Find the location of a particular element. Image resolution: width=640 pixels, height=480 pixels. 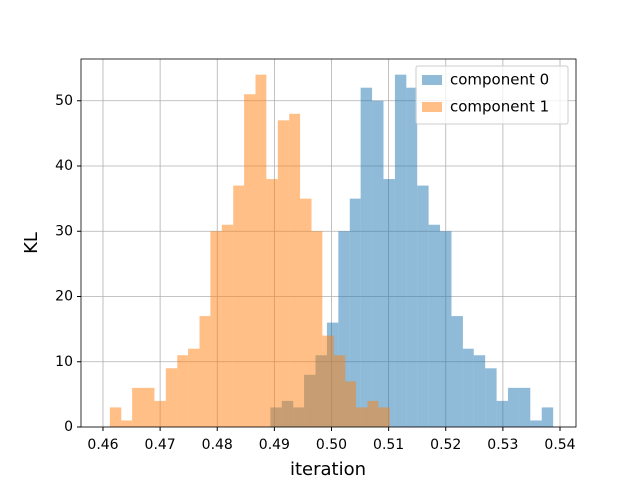

legend-label: component 0 is located at coordinates (499, 80).